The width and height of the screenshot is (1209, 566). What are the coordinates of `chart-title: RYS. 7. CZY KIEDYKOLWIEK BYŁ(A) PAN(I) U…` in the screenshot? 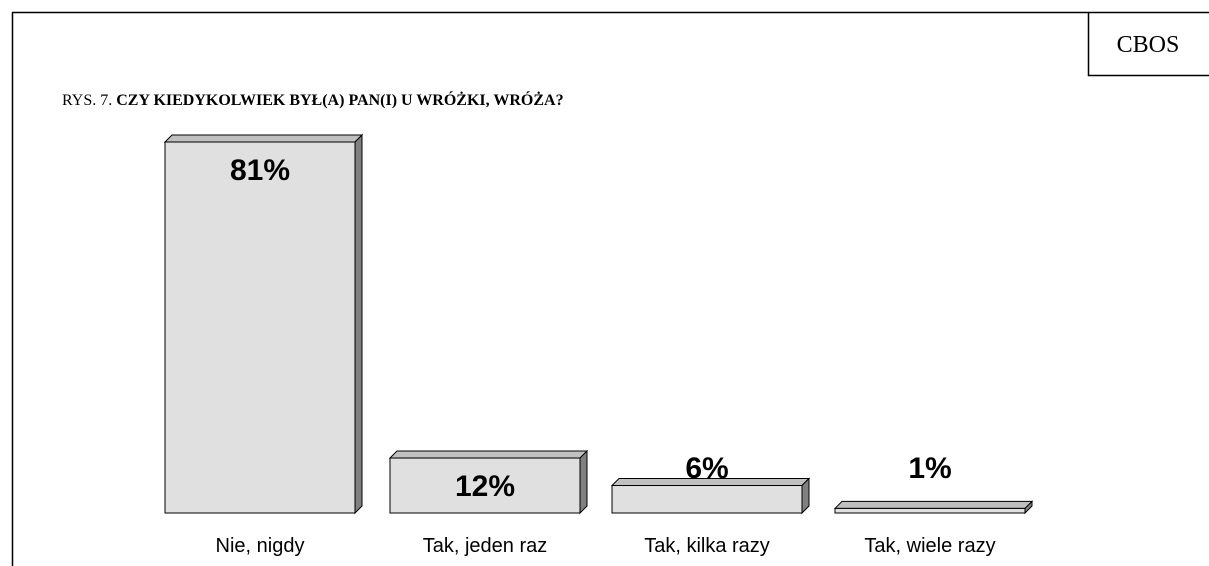 It's located at (313, 99).